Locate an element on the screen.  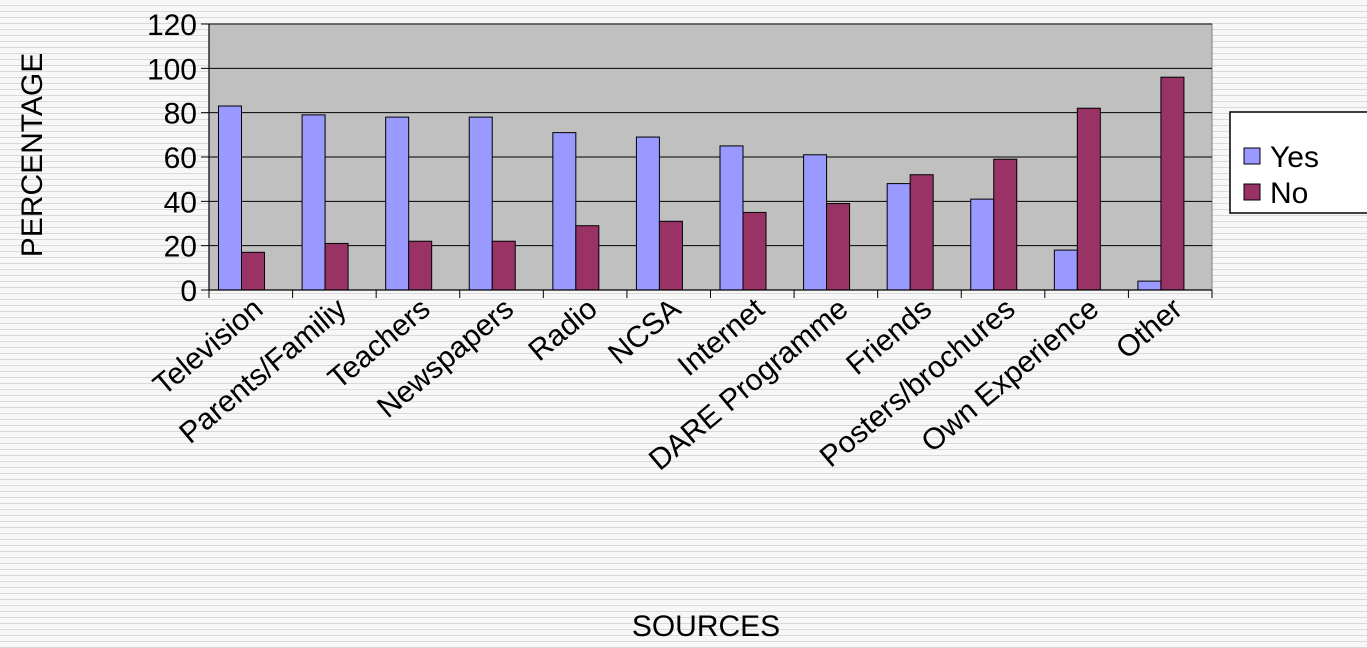
y-tick-label: 20 is located at coordinates (180, 247).